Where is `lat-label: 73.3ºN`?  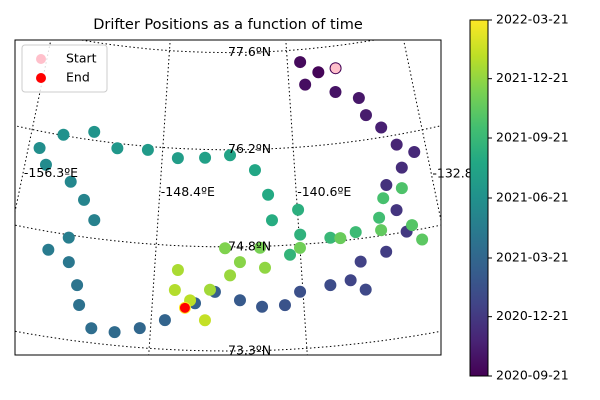 lat-label: 73.3ºN is located at coordinates (249, 349).